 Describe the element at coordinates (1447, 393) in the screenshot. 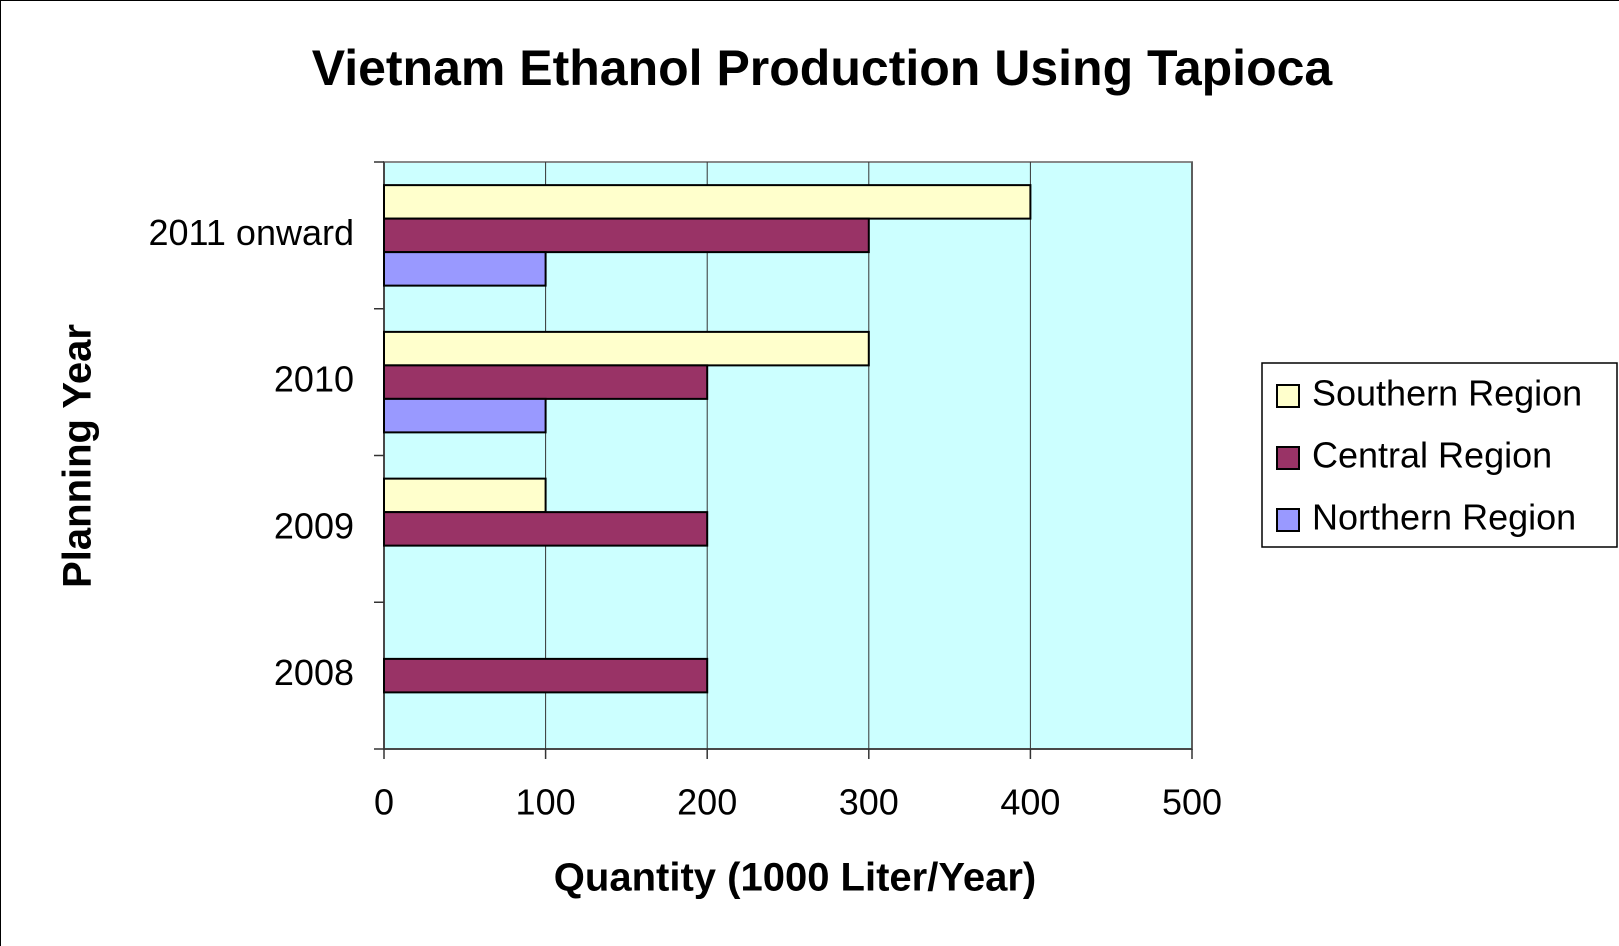

I see `legend-label: Southern Region` at that location.